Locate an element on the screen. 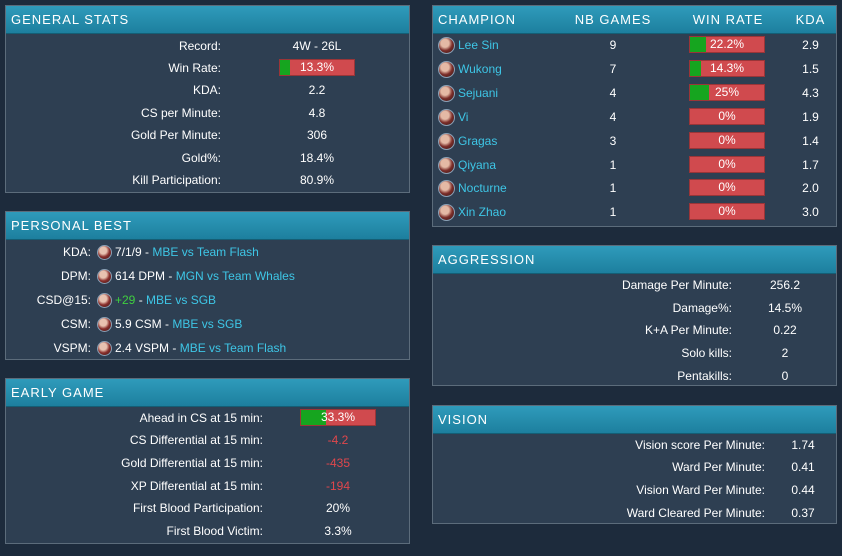 The height and width of the screenshot is (556, 842). early-row-cs-diff: CS Differential at 15 min: -4.2 is located at coordinates (207, 440).